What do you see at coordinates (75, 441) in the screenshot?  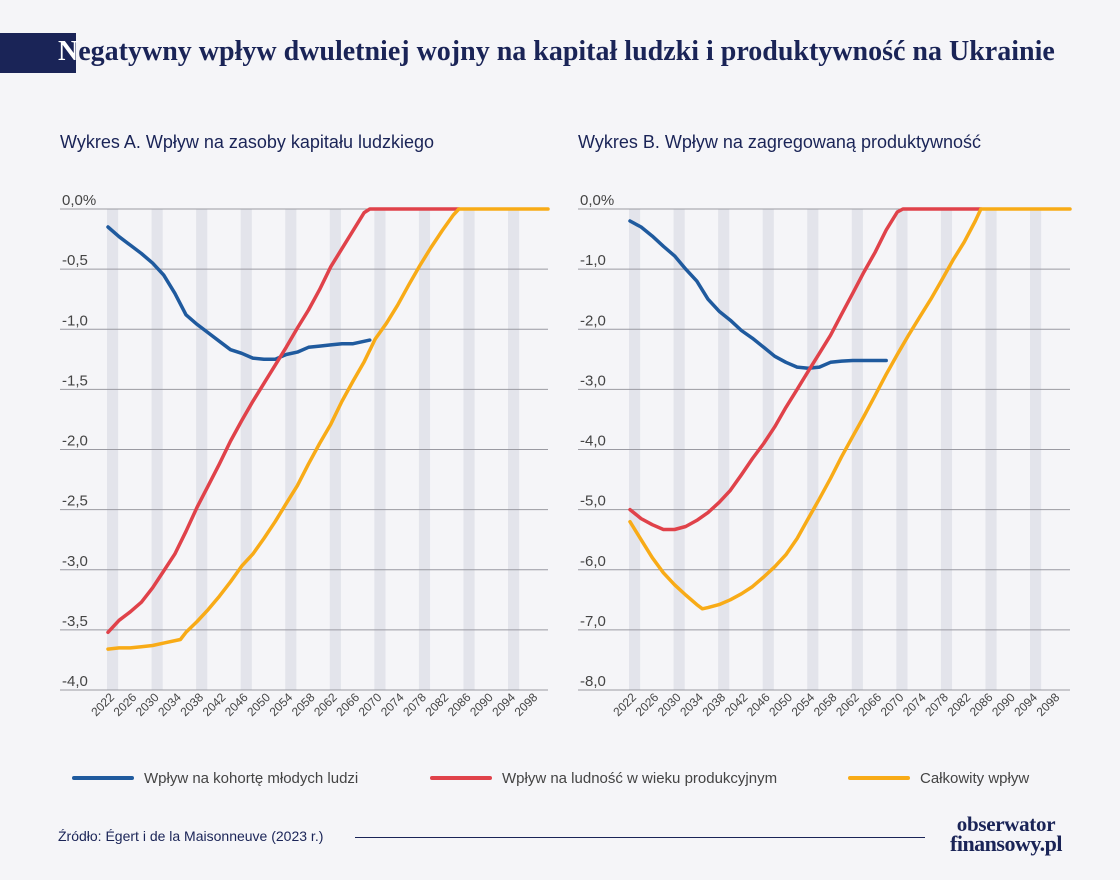 I see `chart-a-y-tick-label: -2,0` at bounding box center [75, 441].